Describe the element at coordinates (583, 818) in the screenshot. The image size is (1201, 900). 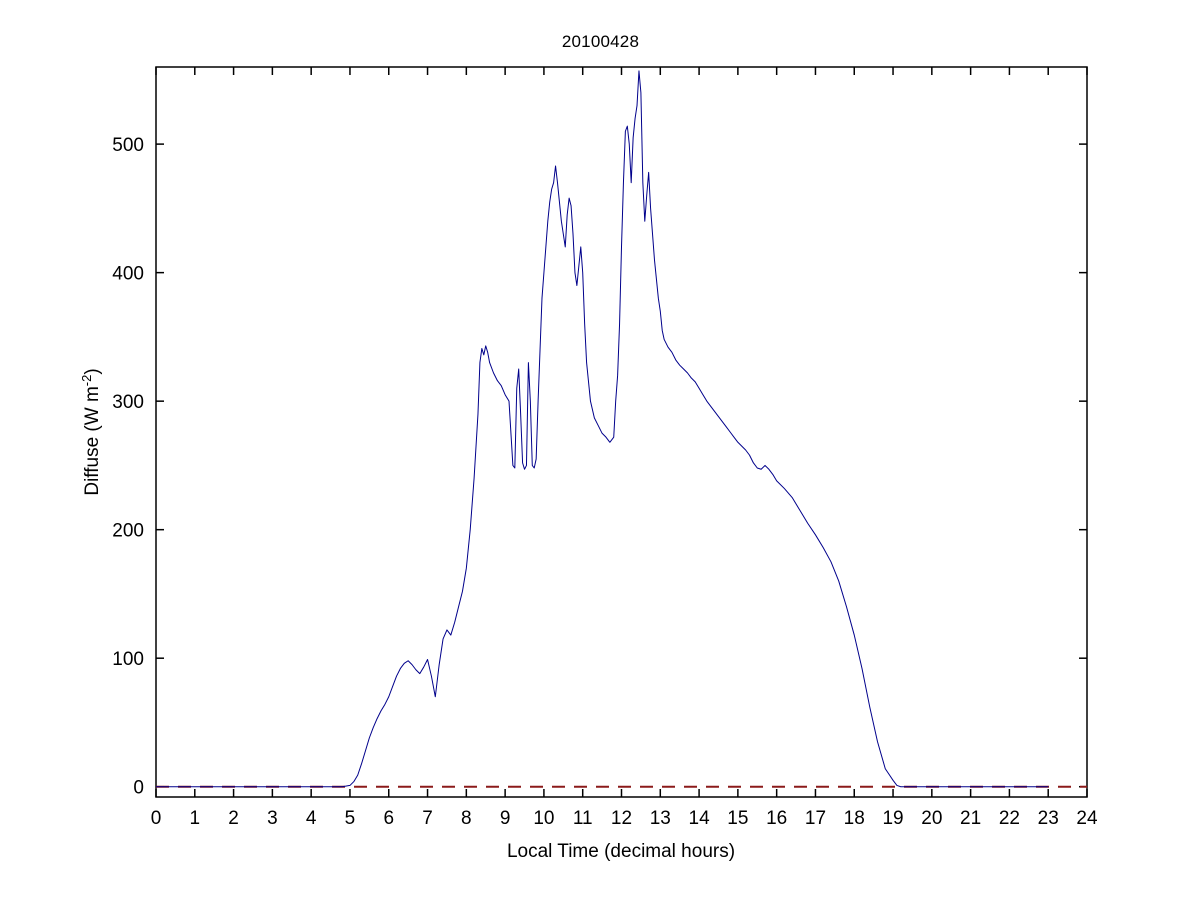
I see `x-tick-label: 11` at that location.